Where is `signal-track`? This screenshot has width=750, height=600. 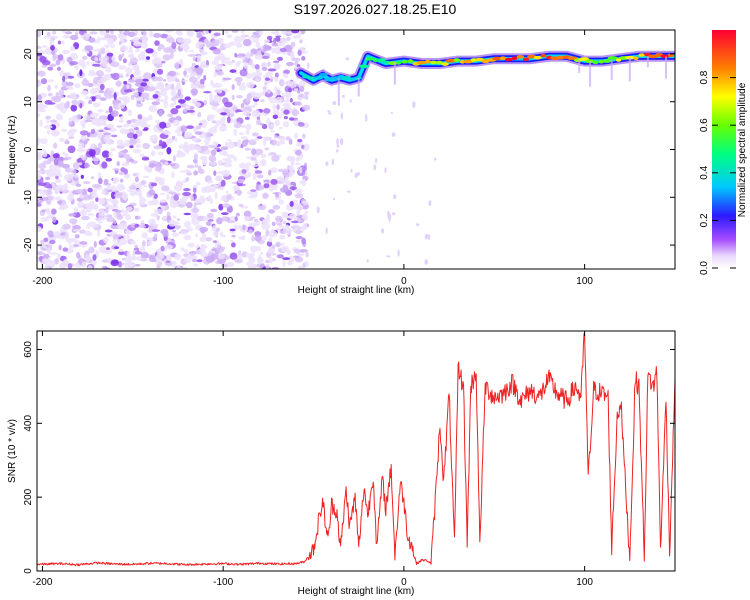
signal-track is located at coordinates (485, 78).